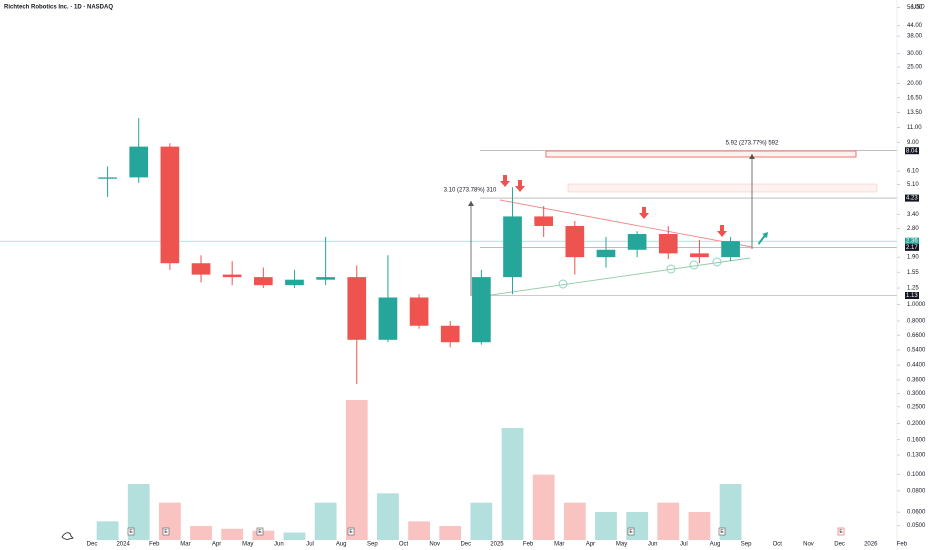  What do you see at coordinates (916, 322) in the screenshot?
I see `y-tick-label: 0.8000` at bounding box center [916, 322].